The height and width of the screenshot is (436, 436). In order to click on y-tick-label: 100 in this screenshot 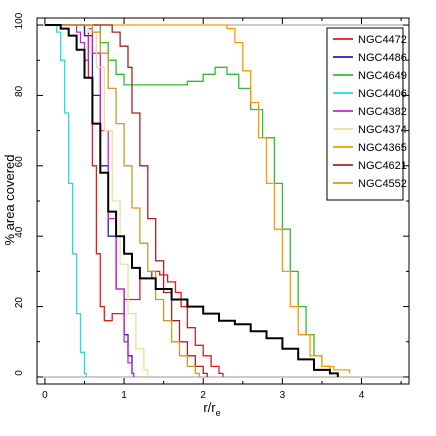, I will do `click(19, 20)`.